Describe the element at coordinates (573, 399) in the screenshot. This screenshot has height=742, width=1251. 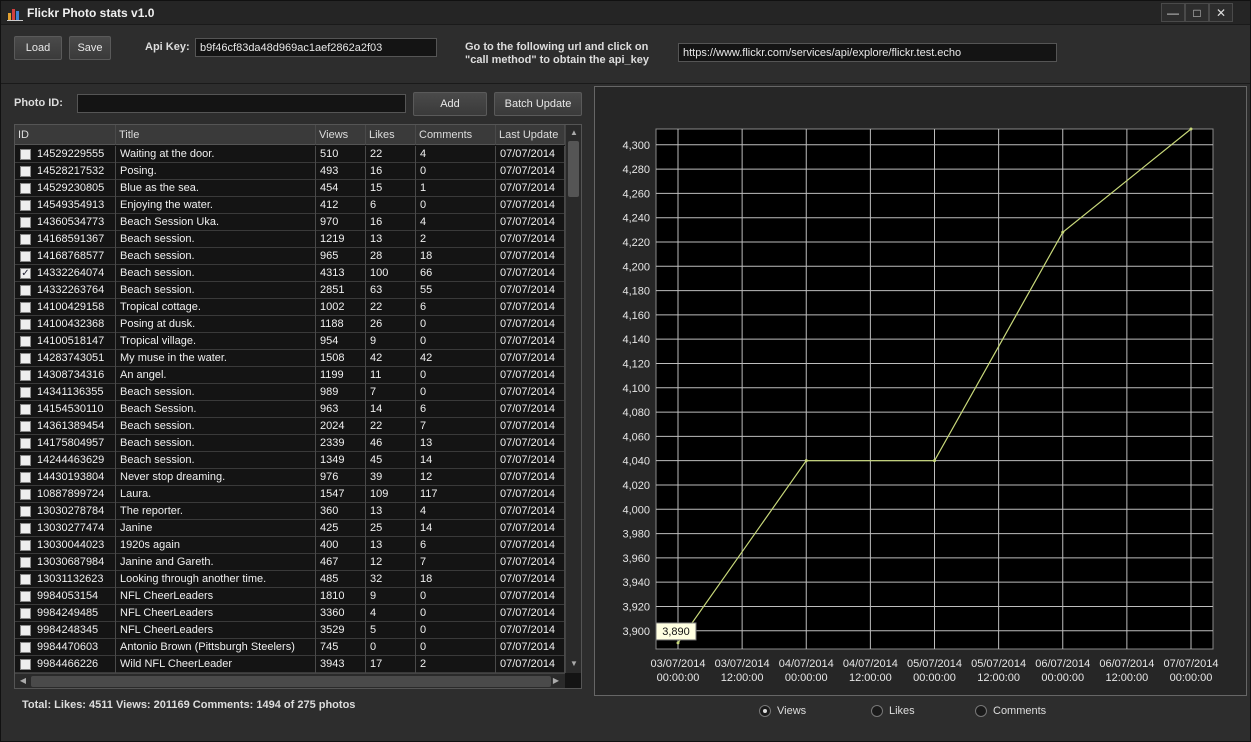
I see `vertical-scrollbar: ▲ ▼` at that location.